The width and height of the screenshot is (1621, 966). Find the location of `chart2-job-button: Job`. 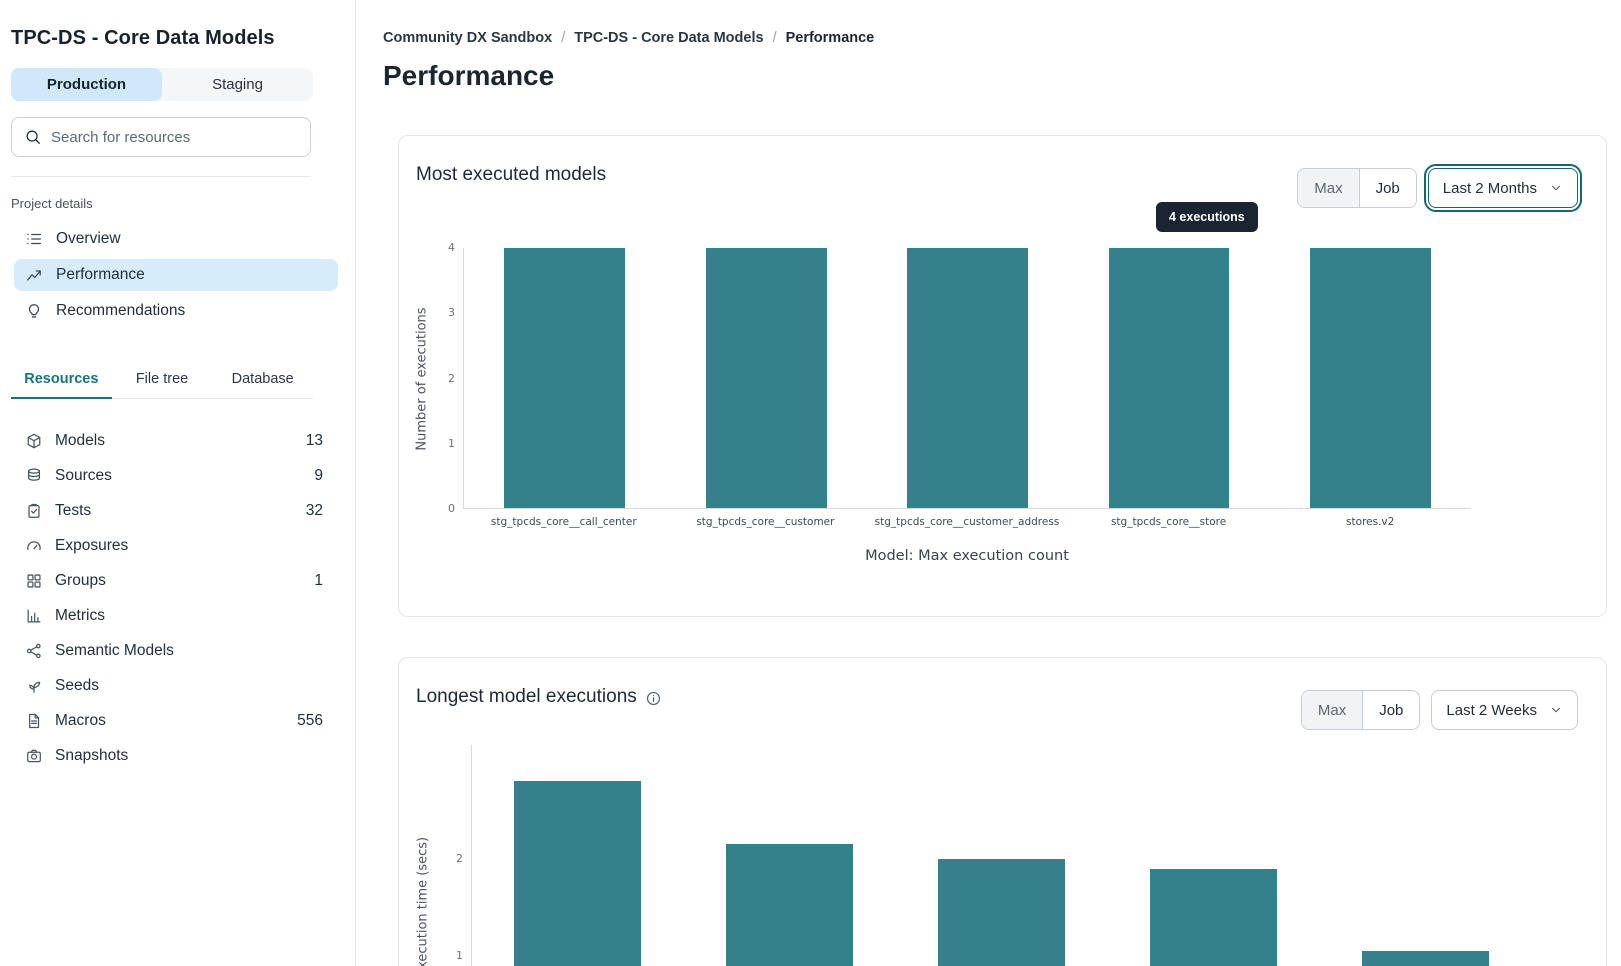

chart2-job-button: Job is located at coordinates (1391, 710).